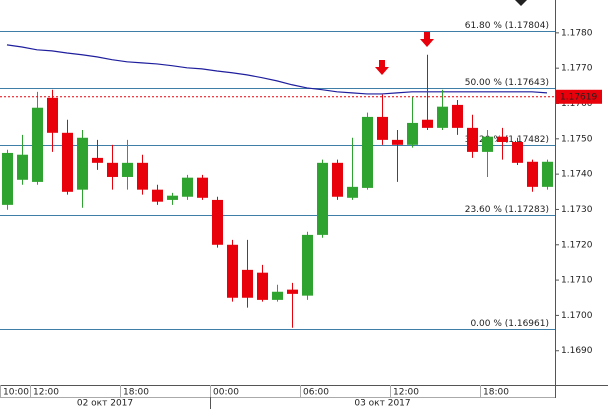 The width and height of the screenshot is (608, 409). I want to click on y-tick-label: 1.1700, so click(577, 316).